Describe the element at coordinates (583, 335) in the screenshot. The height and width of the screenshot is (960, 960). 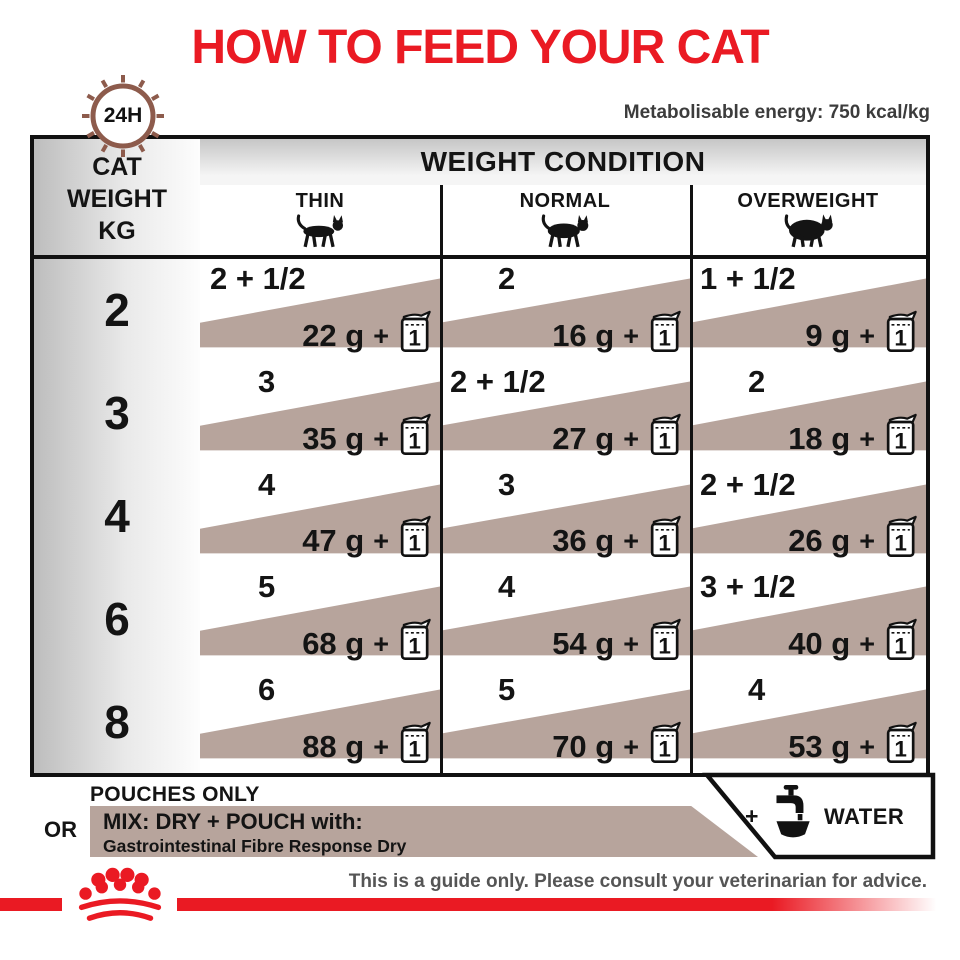
I see `dry-grams: 16 g` at that location.